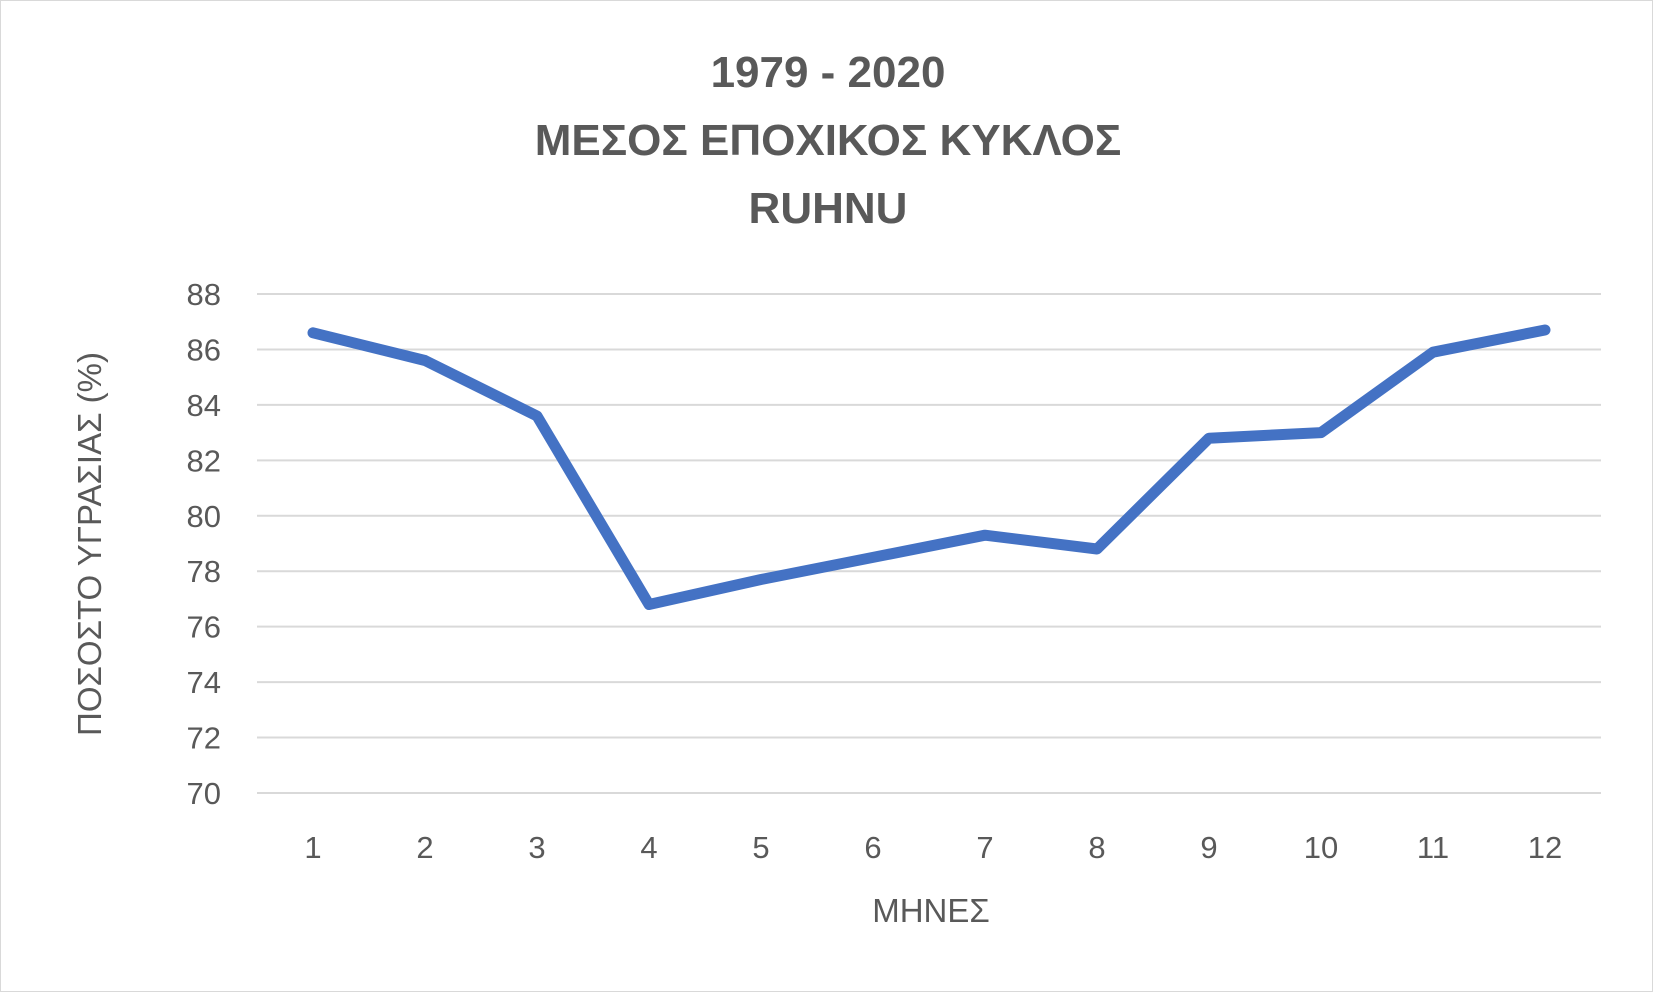 This screenshot has width=1653, height=993. What do you see at coordinates (760, 847) in the screenshot?
I see `x-tick-label: 5` at bounding box center [760, 847].